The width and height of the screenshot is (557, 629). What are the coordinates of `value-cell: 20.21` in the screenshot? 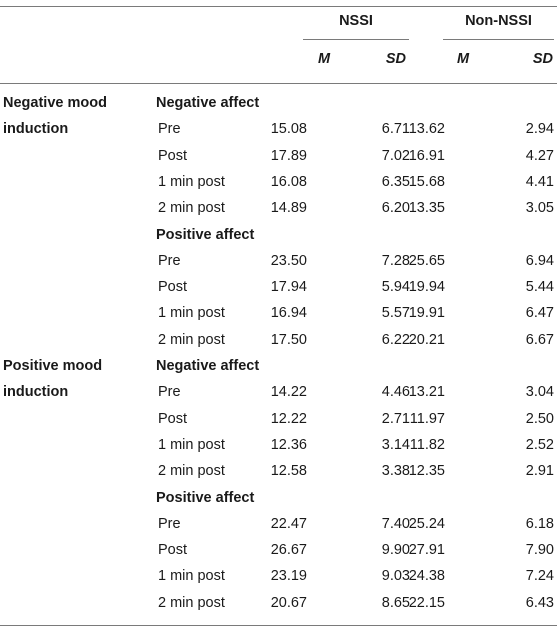 It's located at (426, 339).